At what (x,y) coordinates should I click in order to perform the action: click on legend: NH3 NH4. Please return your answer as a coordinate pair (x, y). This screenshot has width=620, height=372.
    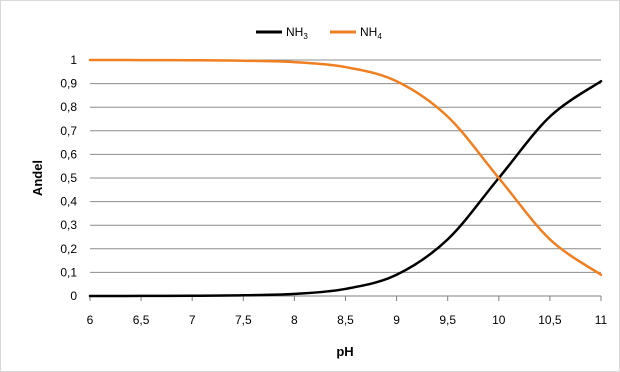
    Looking at the image, I should click on (319, 33).